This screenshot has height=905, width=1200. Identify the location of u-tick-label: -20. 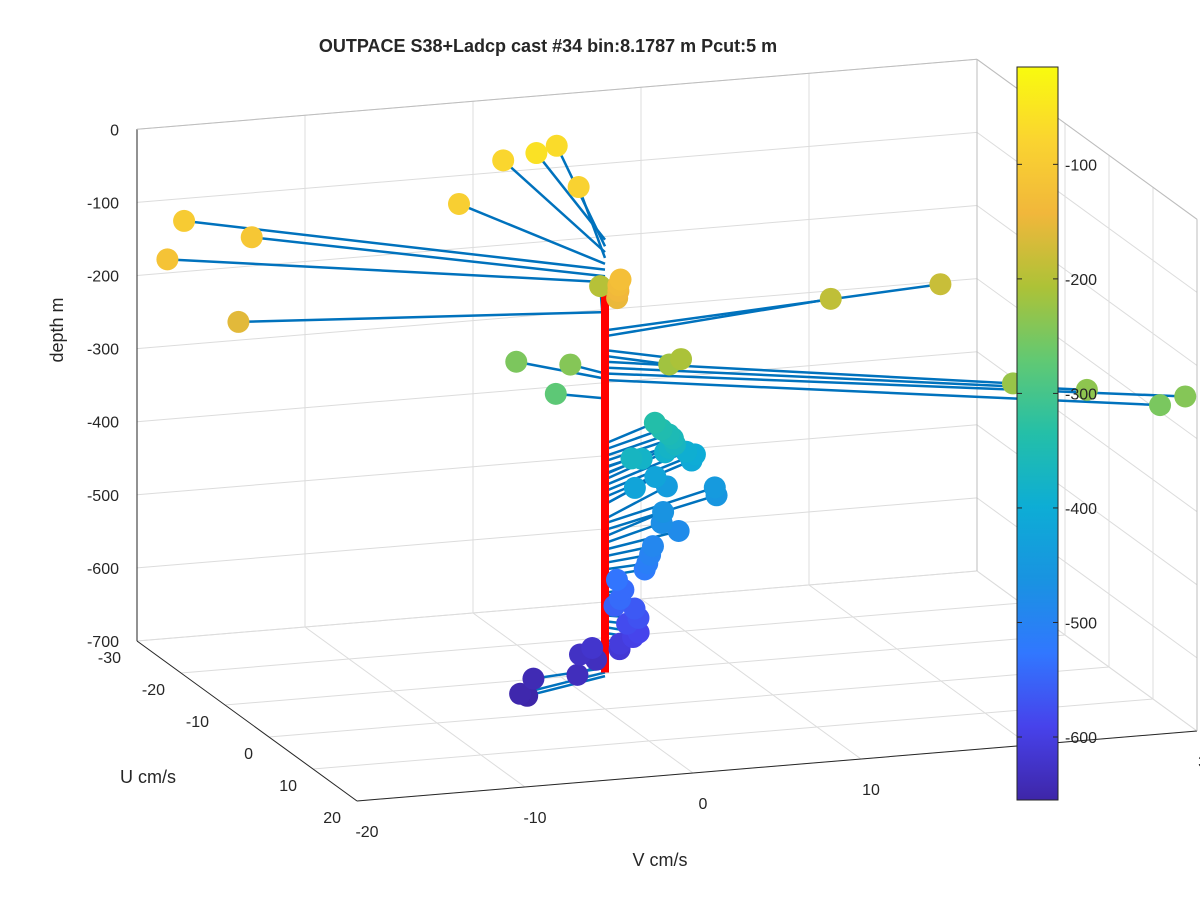
(153, 690).